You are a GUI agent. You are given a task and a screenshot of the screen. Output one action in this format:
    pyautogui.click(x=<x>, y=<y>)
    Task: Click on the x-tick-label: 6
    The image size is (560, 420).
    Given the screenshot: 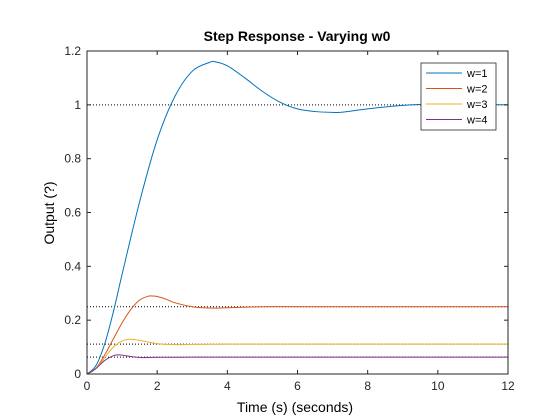 What is the action you would take?
    pyautogui.click(x=297, y=386)
    